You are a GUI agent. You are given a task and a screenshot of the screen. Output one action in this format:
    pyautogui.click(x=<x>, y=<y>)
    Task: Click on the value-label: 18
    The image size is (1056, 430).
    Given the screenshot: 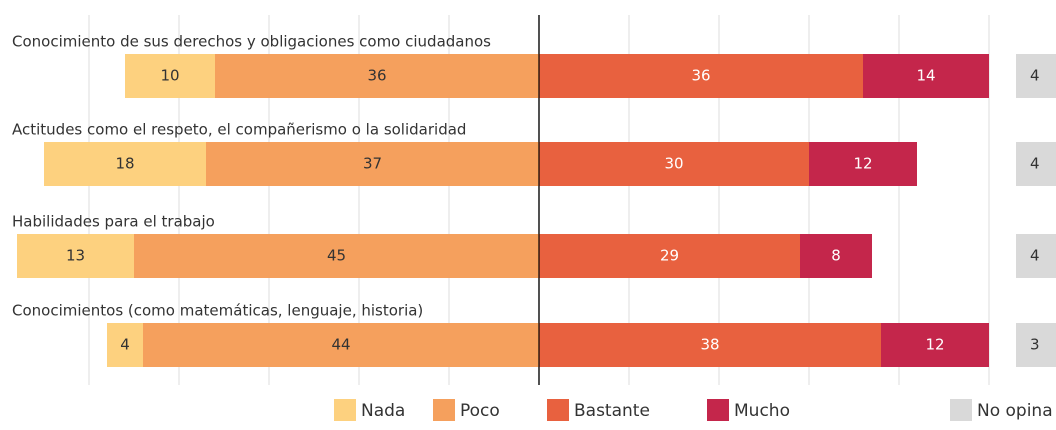 What is the action you would take?
    pyautogui.click(x=124, y=164)
    